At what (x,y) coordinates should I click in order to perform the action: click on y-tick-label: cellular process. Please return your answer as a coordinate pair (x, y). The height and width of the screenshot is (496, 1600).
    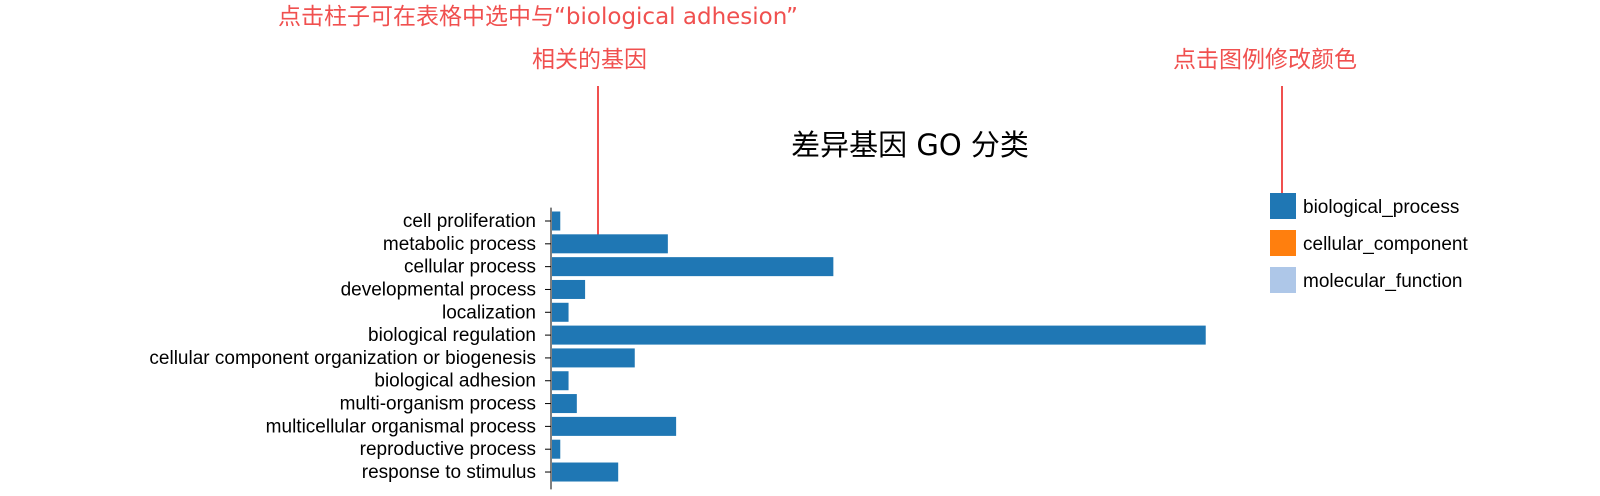
    Looking at the image, I should click on (470, 267).